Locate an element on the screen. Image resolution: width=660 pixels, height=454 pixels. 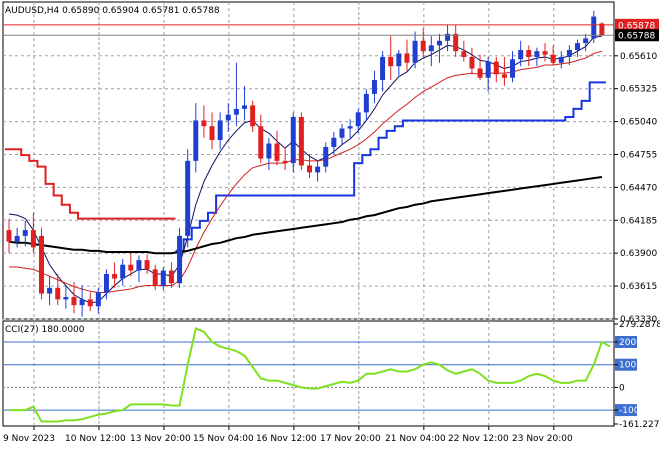
cci-tick-label: 279.2878 is located at coordinates (639, 325).